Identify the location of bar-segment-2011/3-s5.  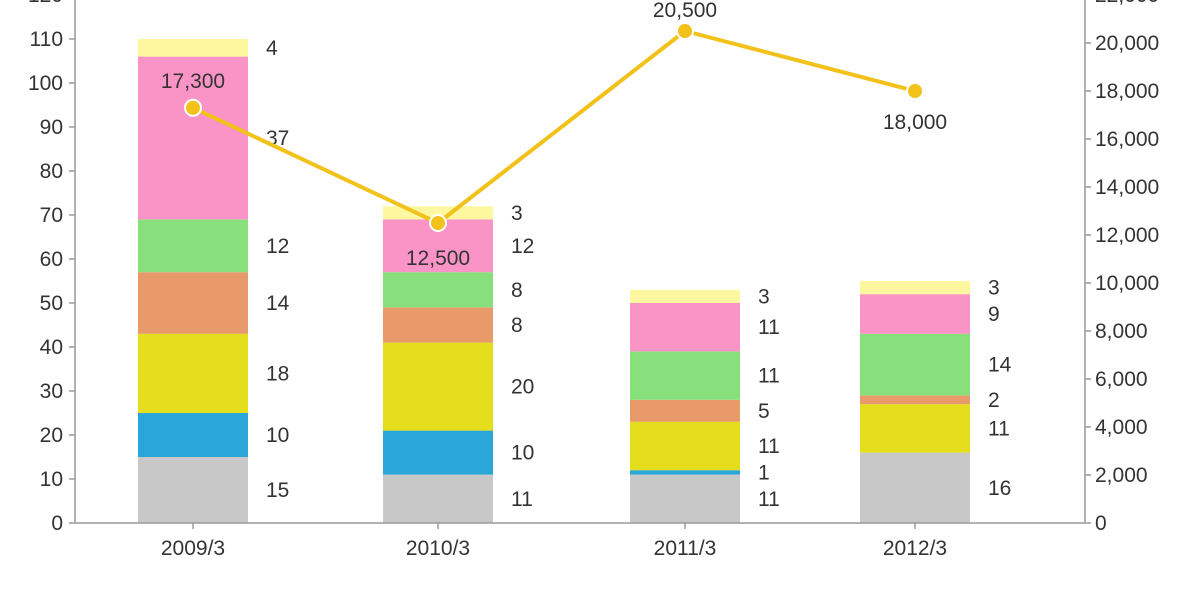
(685, 375).